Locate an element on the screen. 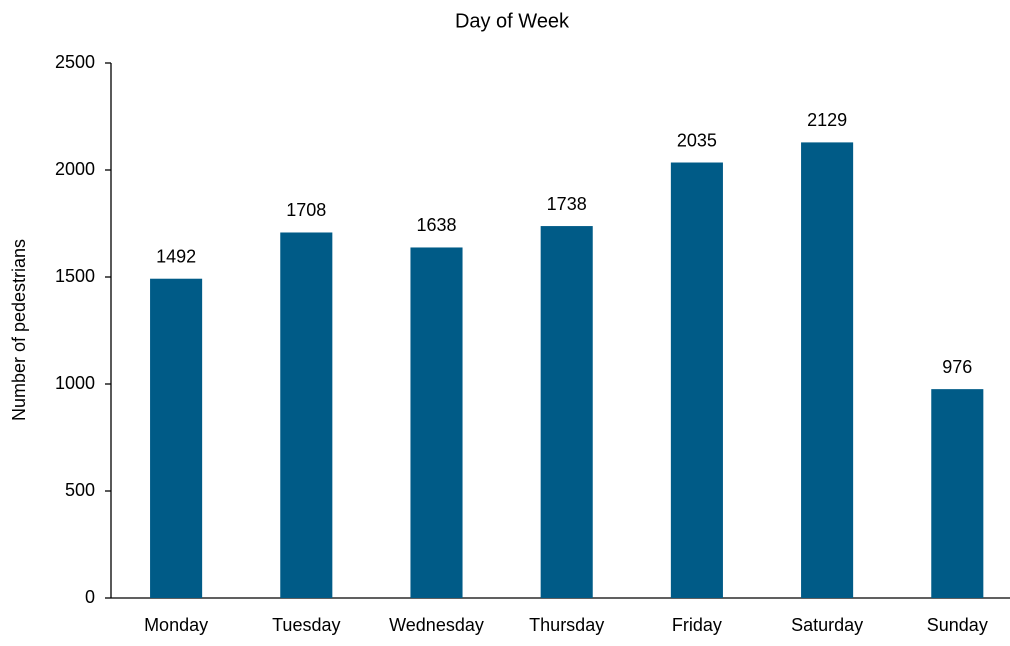  x-tick-label: Sunday is located at coordinates (957, 625).